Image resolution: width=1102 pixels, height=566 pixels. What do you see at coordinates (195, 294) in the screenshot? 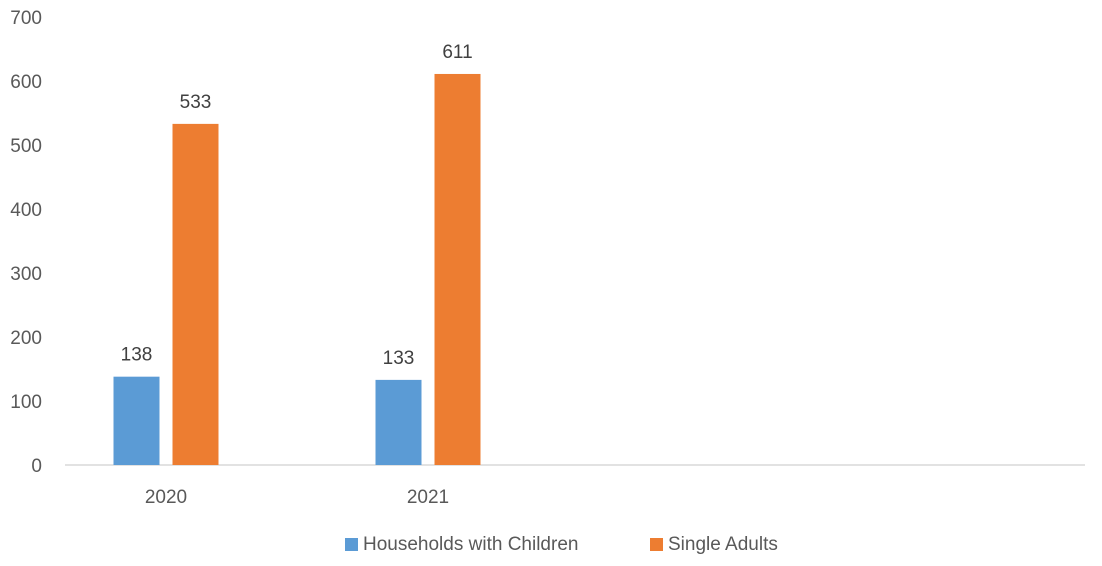
I see `bar-single-adults-2020` at bounding box center [195, 294].